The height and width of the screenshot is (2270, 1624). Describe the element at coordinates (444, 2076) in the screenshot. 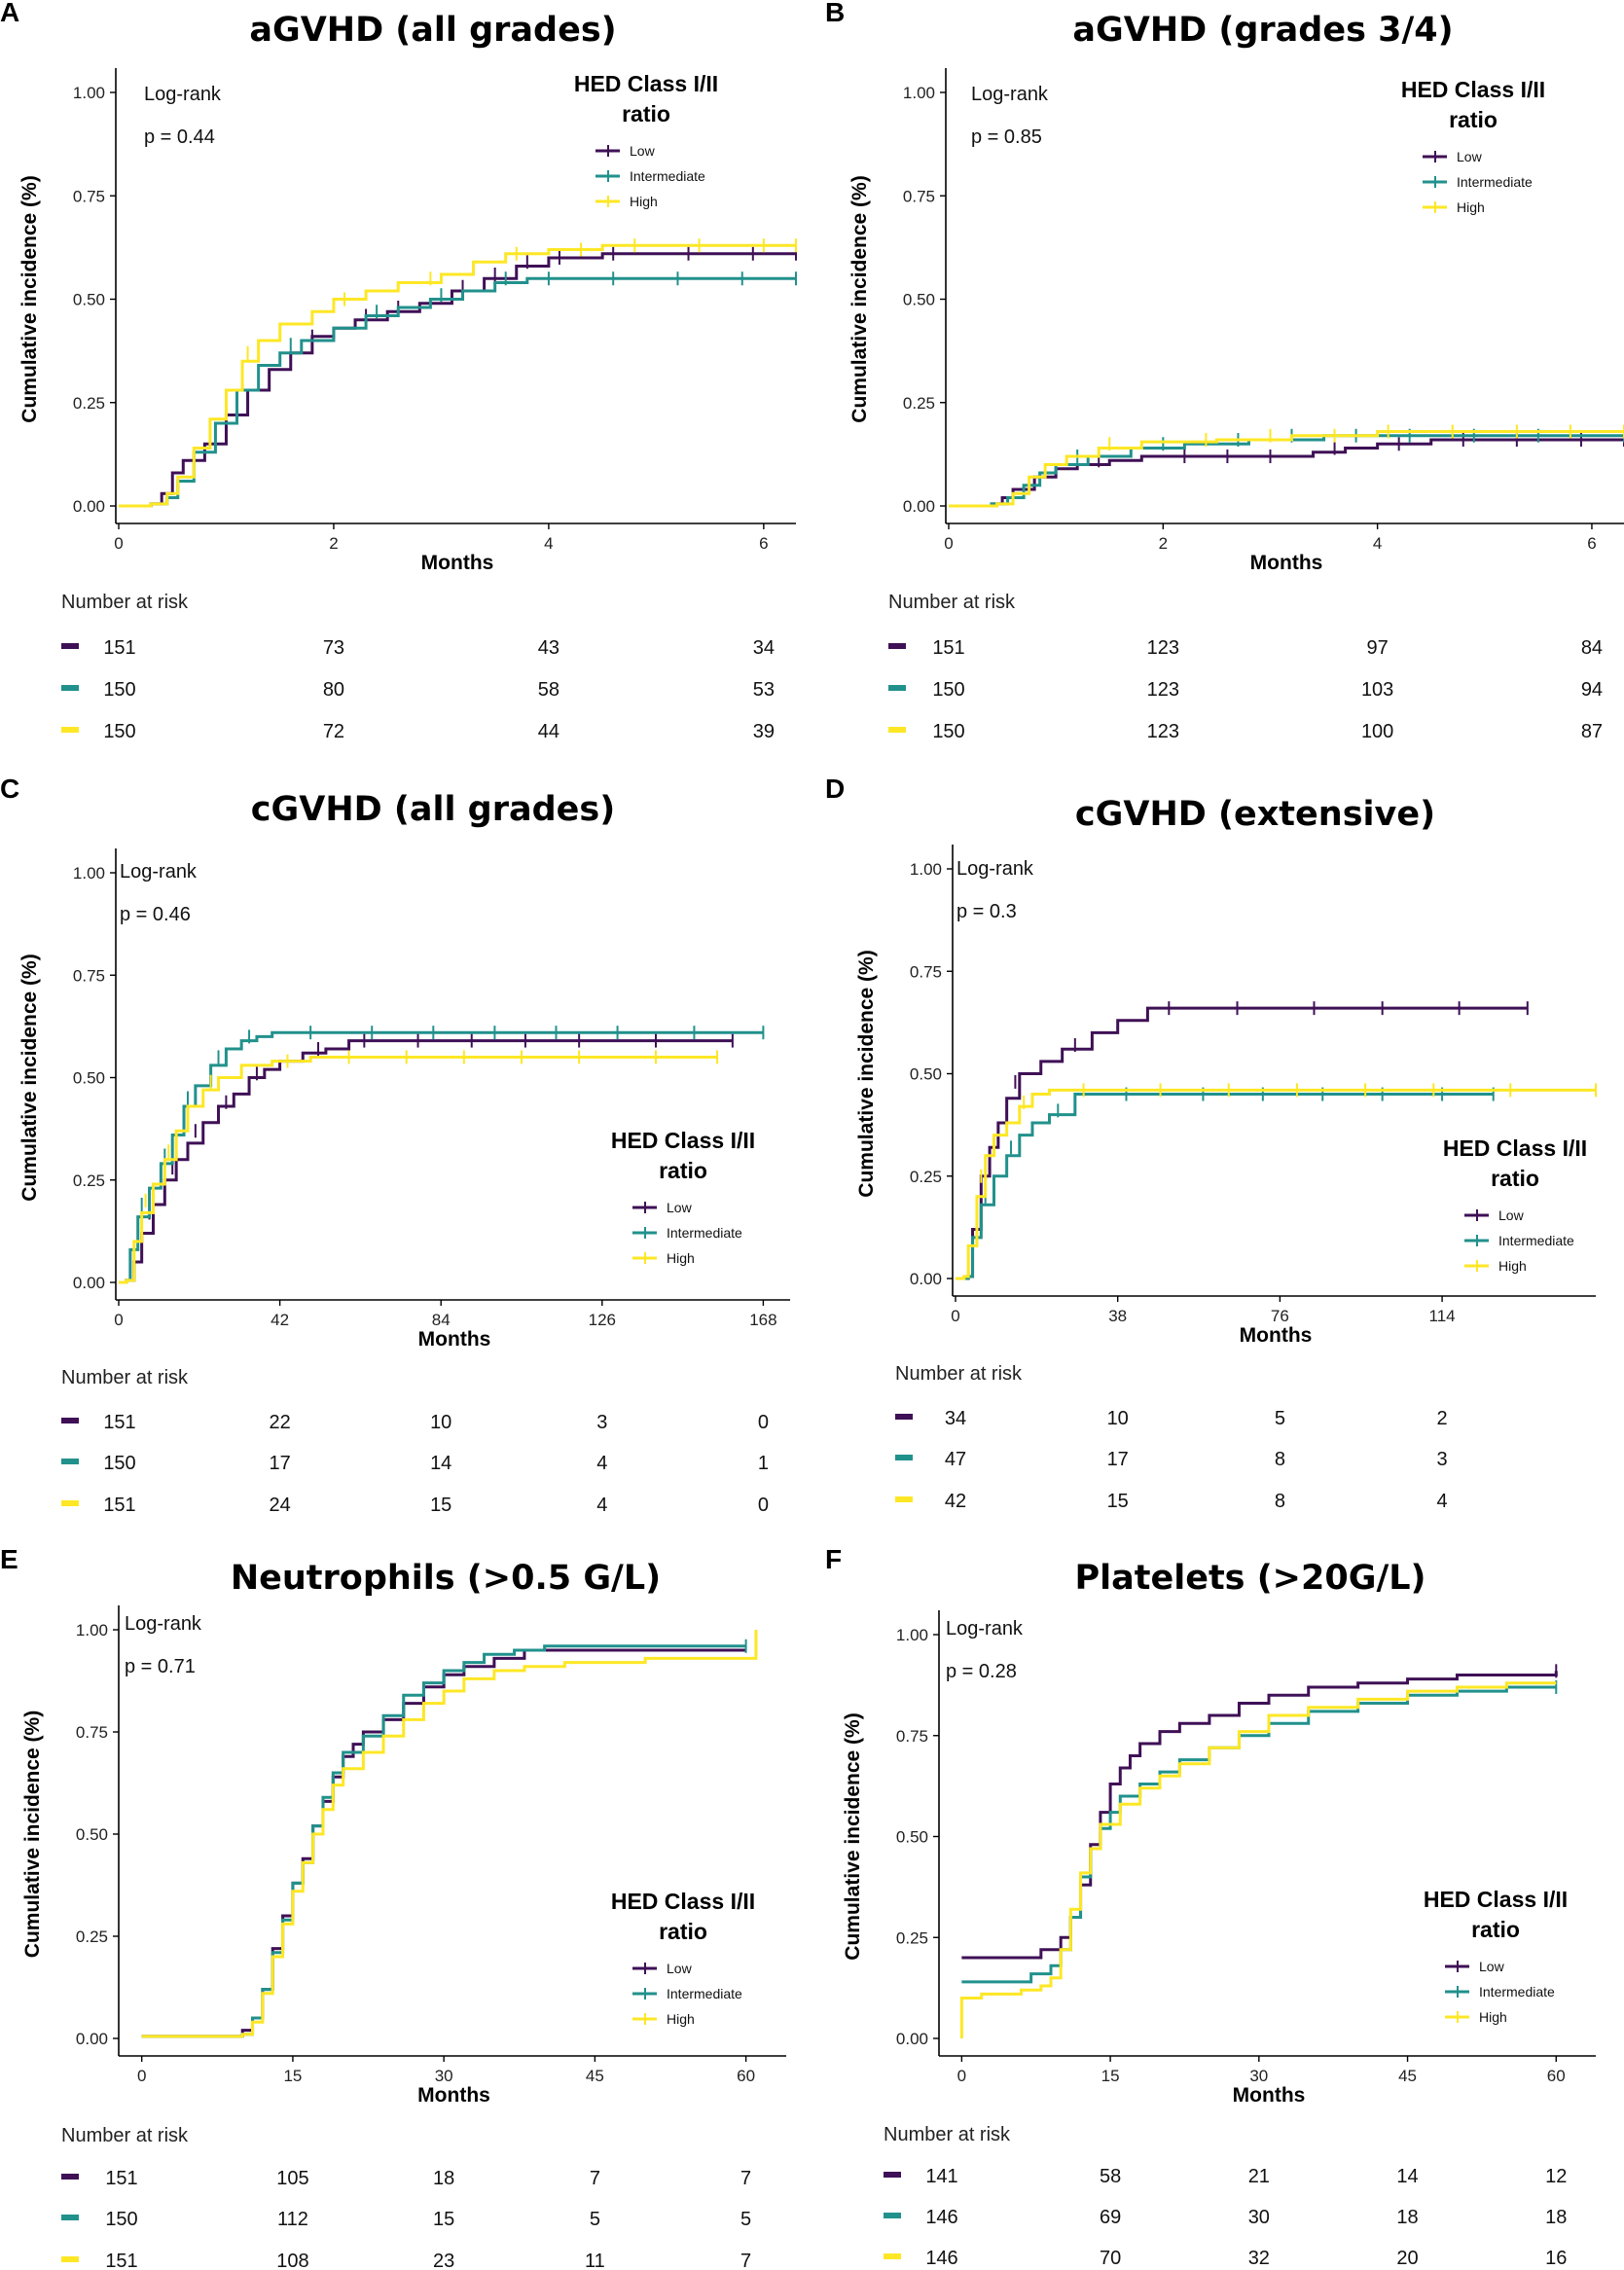

I see `x-tick-label: 30` at that location.